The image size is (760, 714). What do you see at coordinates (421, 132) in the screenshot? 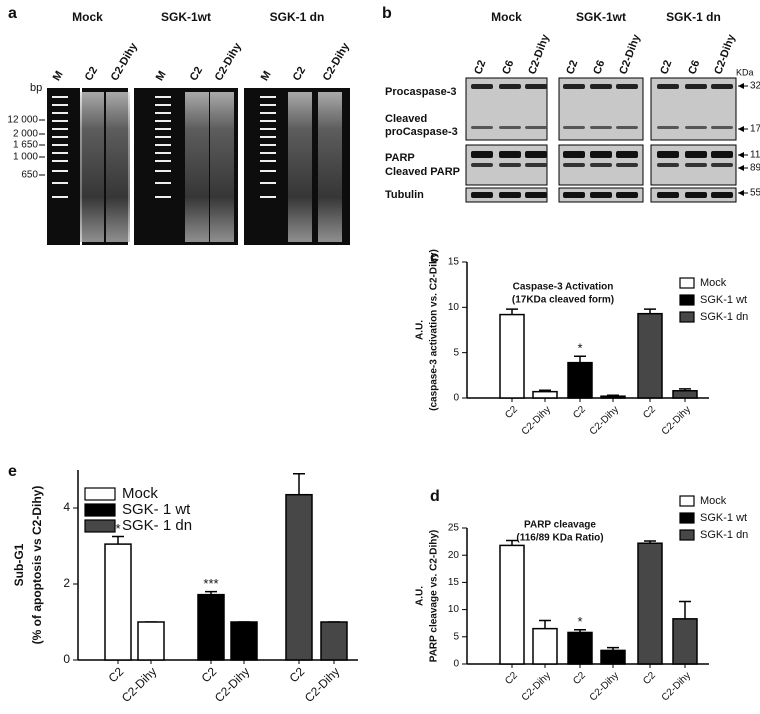
I see `row-label: proCaspase-3` at bounding box center [421, 132].